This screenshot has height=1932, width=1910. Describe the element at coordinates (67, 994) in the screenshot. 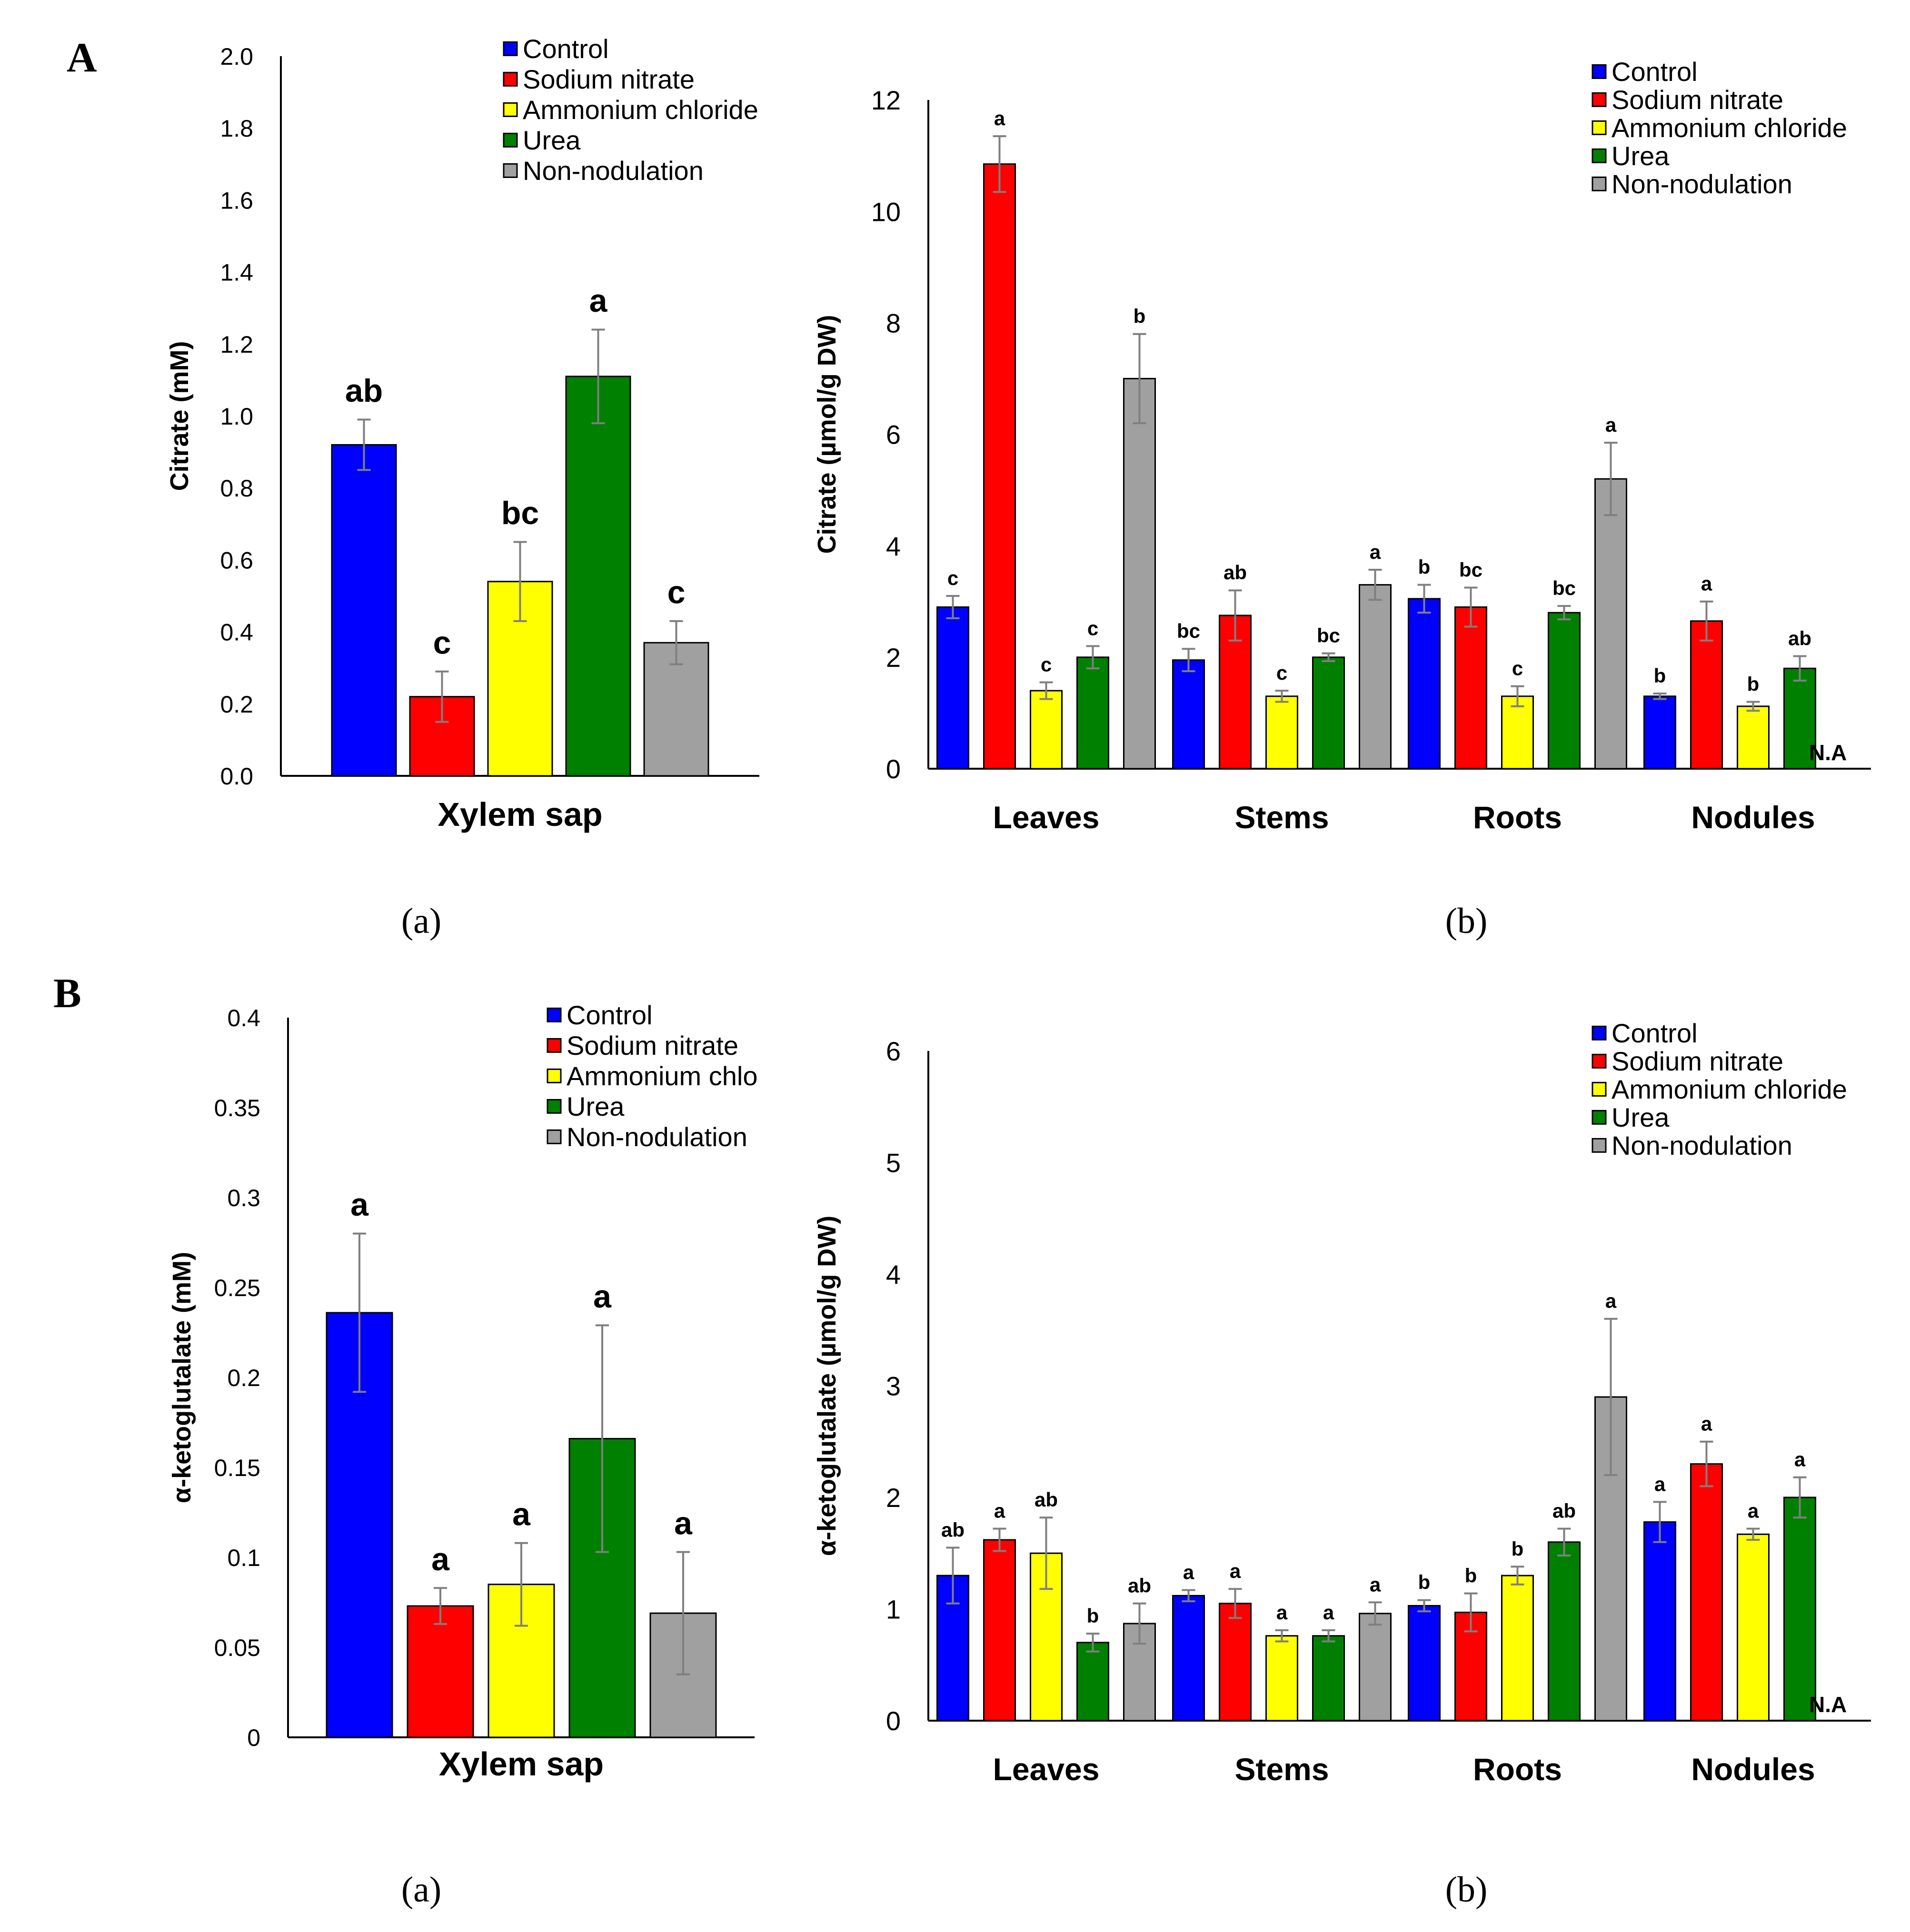

I see `panel-label-b: B` at that location.